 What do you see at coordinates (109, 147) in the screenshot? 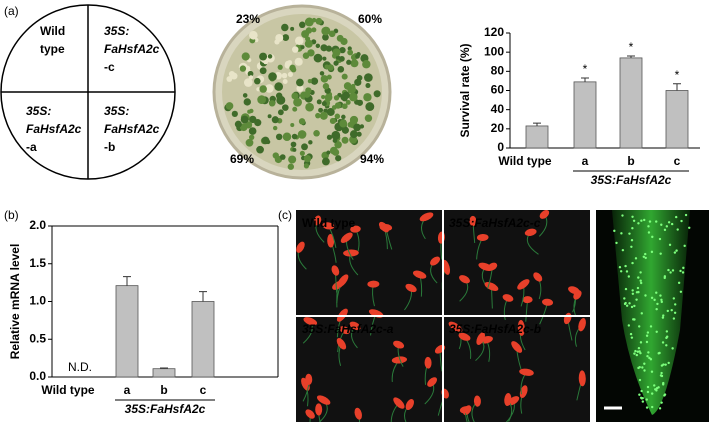
I see `quadrant-label: -b` at bounding box center [109, 147].